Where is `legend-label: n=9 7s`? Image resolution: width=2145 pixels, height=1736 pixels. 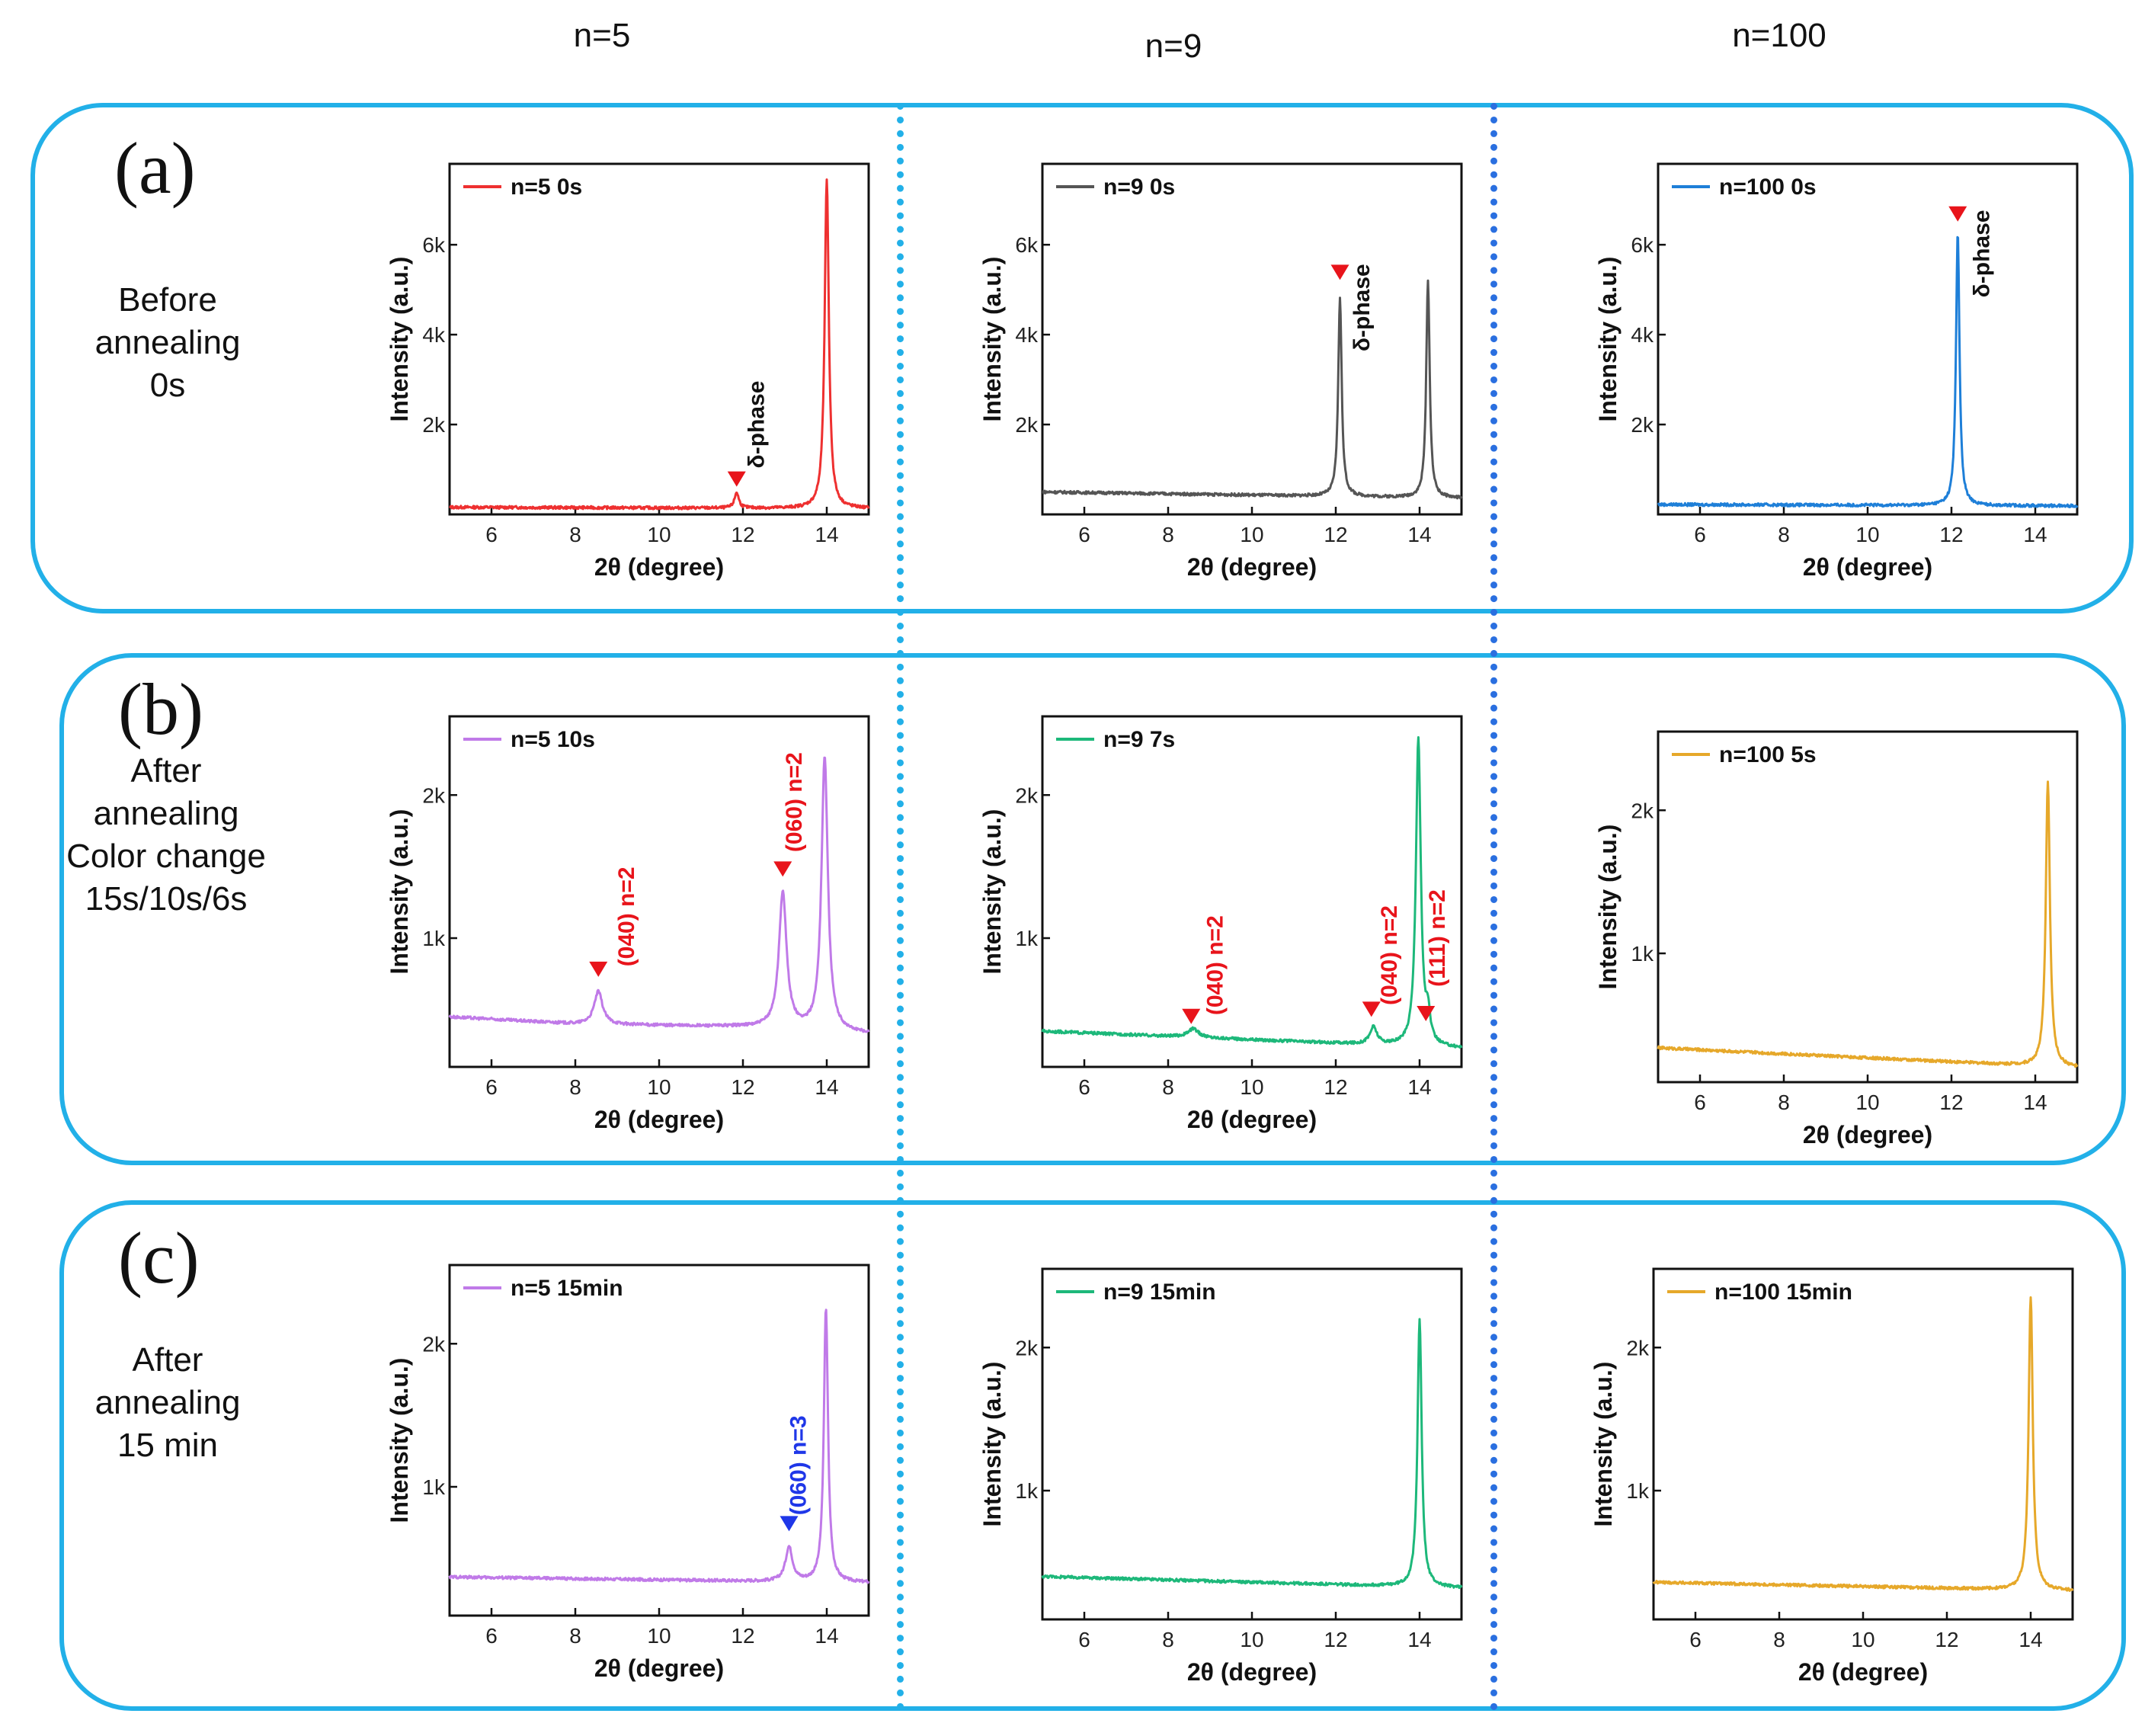
legend-label: n=9 7s is located at coordinates (1139, 739).